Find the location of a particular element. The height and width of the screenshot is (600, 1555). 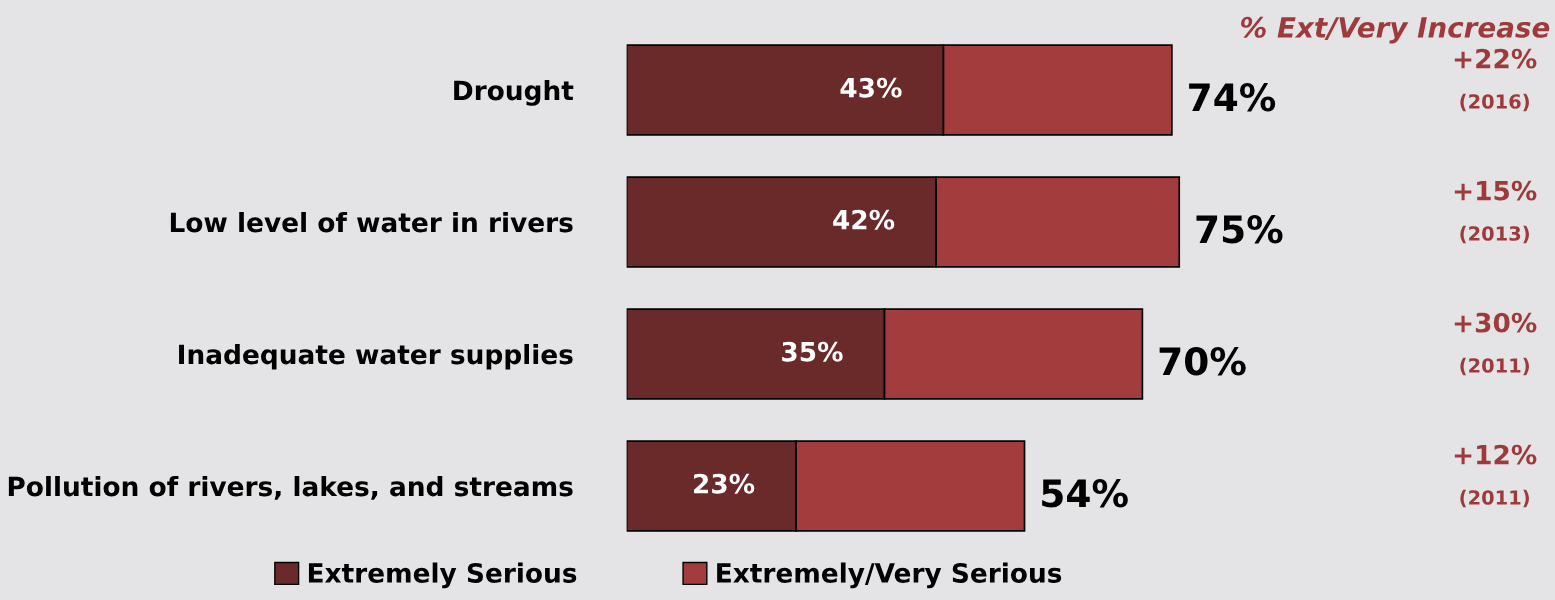

legend-label: Extremely Serious is located at coordinates (442, 575).